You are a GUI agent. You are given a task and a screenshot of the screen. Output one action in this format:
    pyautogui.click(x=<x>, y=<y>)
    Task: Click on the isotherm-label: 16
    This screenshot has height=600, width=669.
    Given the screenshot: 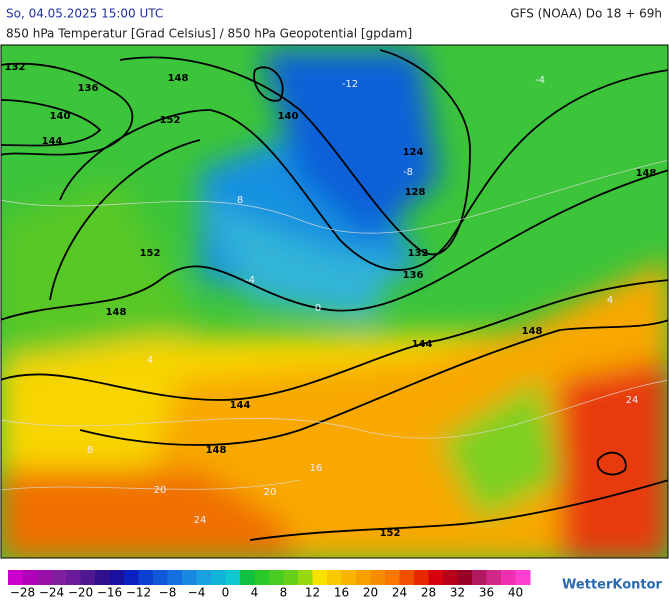 What is the action you would take?
    pyautogui.click(x=316, y=468)
    